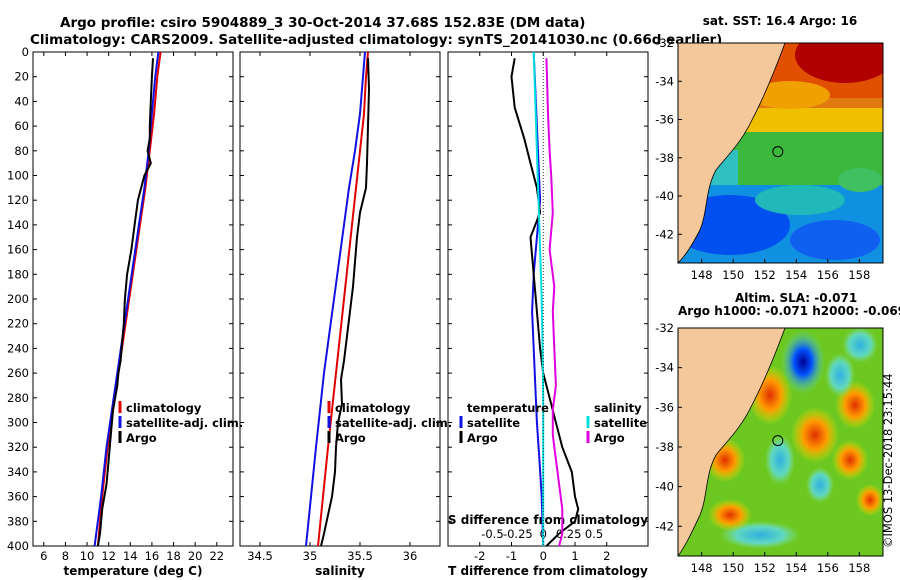 This screenshot has width=900, height=580. Describe the element at coordinates (606, 556) in the screenshot. I see `x-tick-label: 2` at that location.